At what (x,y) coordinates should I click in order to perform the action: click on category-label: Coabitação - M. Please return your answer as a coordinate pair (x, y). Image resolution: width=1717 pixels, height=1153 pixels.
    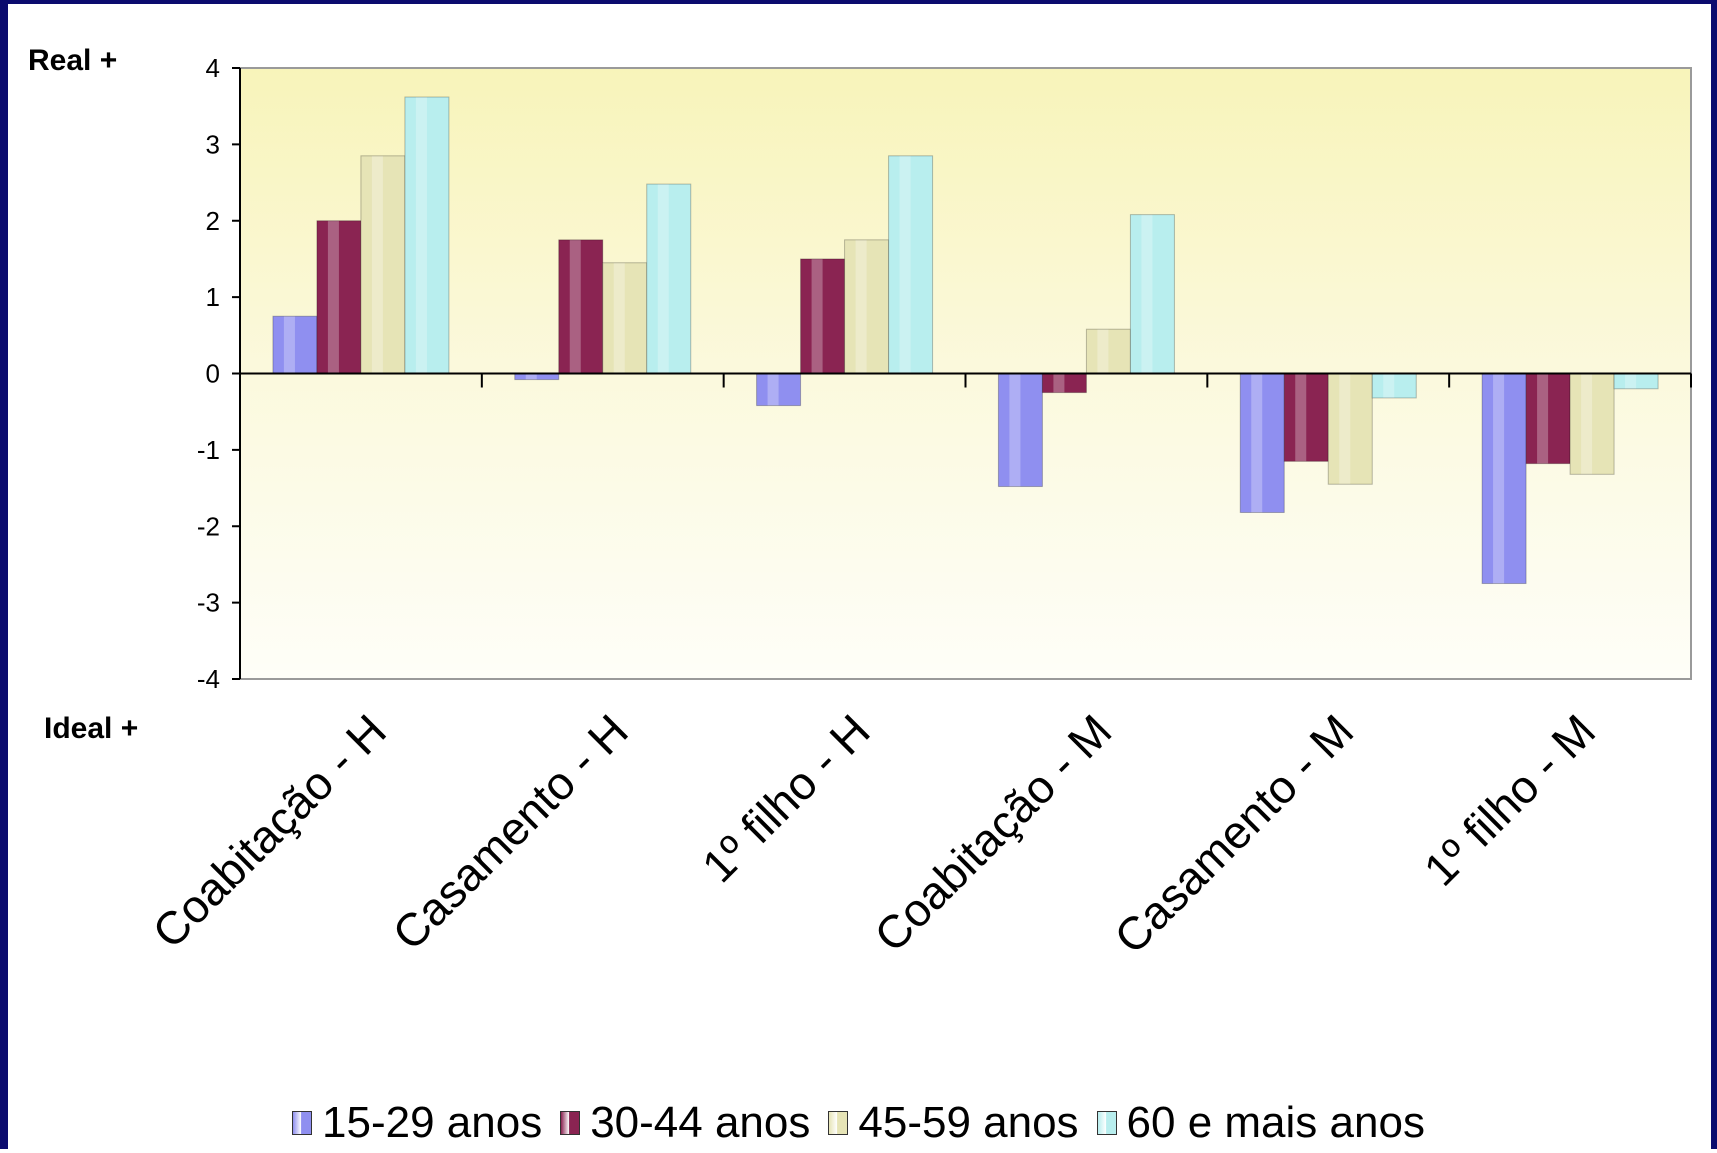
    Looking at the image, I should click on (992, 832).